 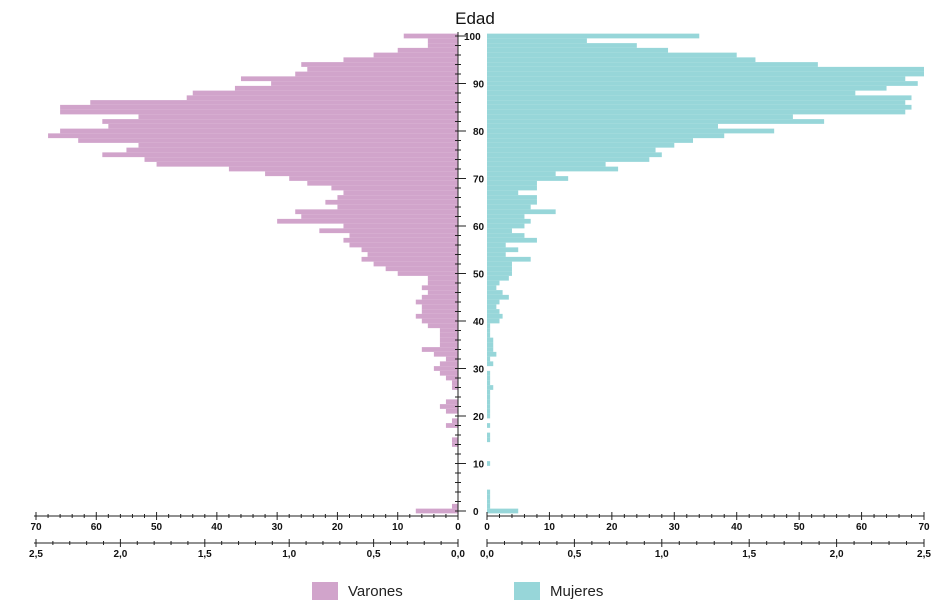 What do you see at coordinates (749, 554) in the screenshot?
I see `percent-tick-label-right: 1,5` at bounding box center [749, 554].